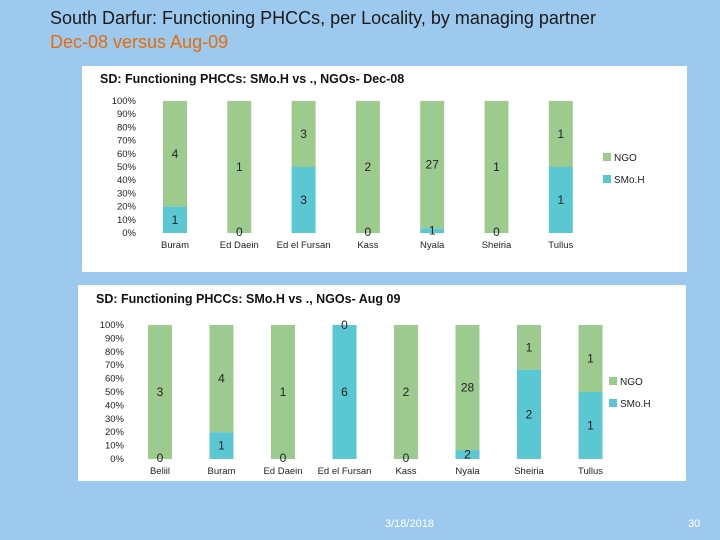 This screenshot has height=540, width=720. Describe the element at coordinates (115, 352) in the screenshot. I see `ytick-aug09: 80%` at that location.